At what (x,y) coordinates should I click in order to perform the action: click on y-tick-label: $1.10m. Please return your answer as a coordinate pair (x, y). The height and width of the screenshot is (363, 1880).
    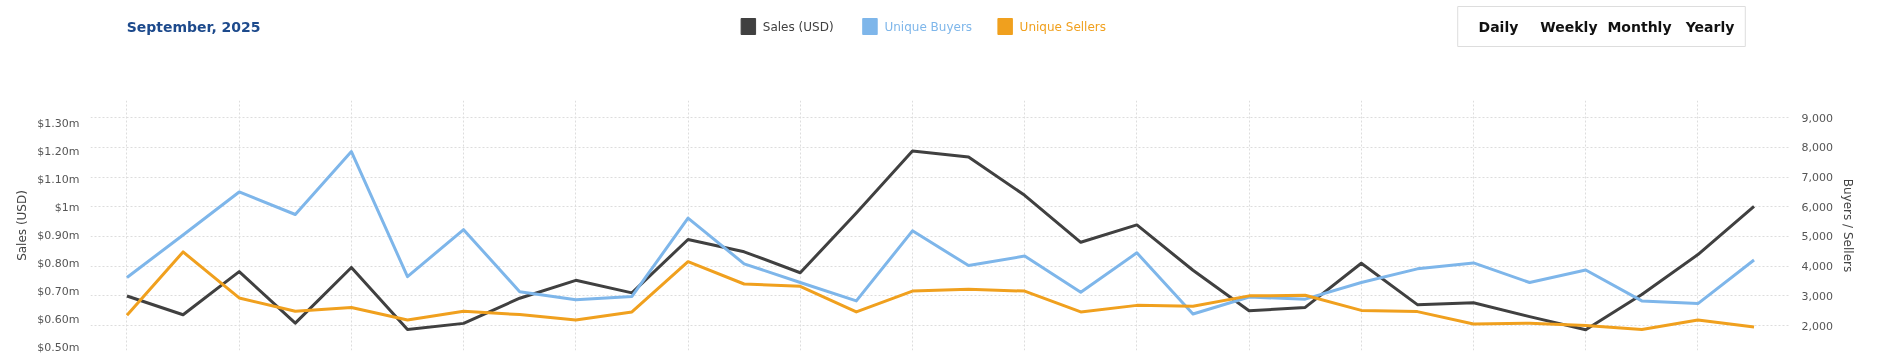
    Looking at the image, I should click on (58, 180).